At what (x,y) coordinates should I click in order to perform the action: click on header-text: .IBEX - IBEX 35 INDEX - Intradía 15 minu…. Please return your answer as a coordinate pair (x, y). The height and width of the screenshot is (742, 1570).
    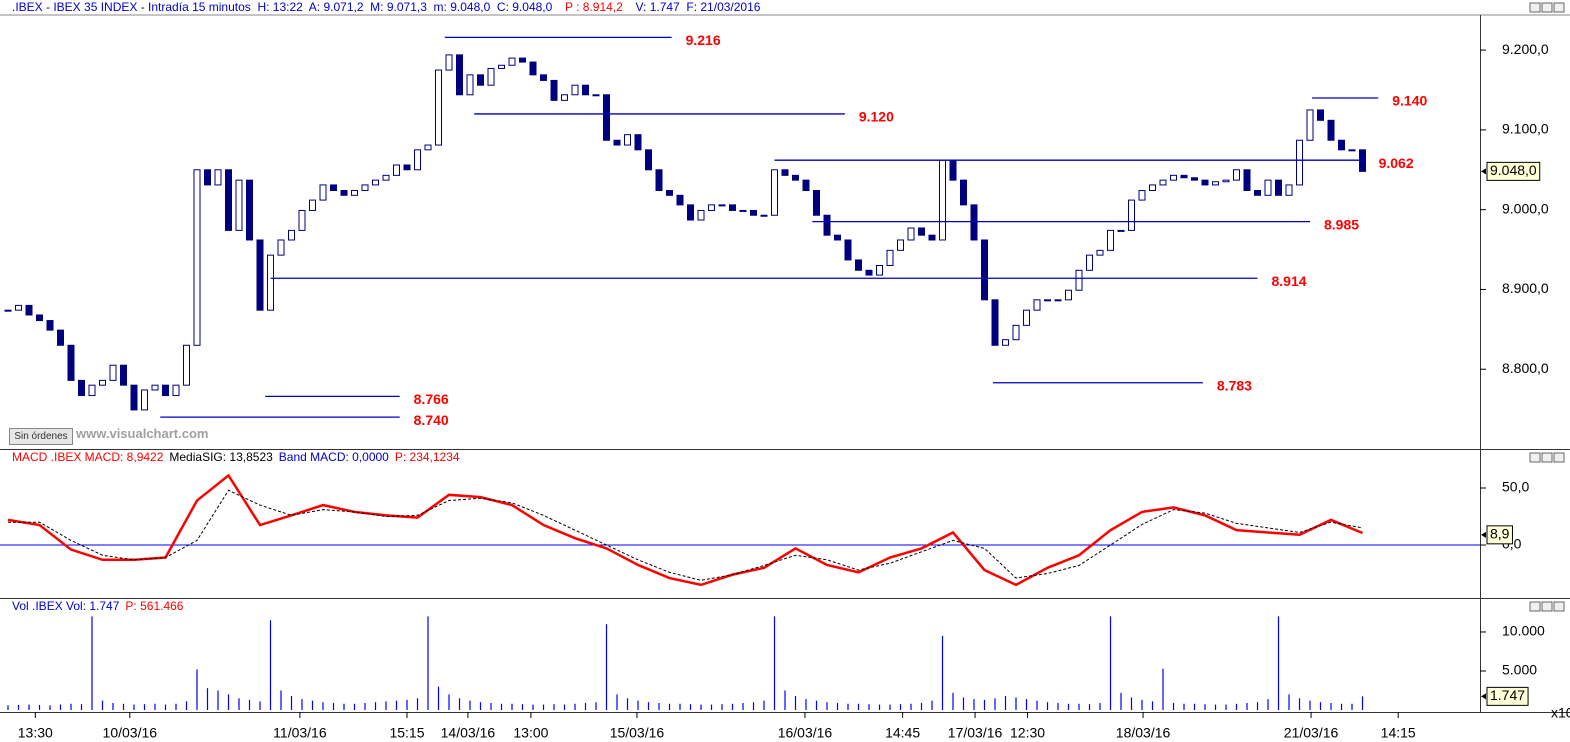
    Looking at the image, I should click on (285, 7).